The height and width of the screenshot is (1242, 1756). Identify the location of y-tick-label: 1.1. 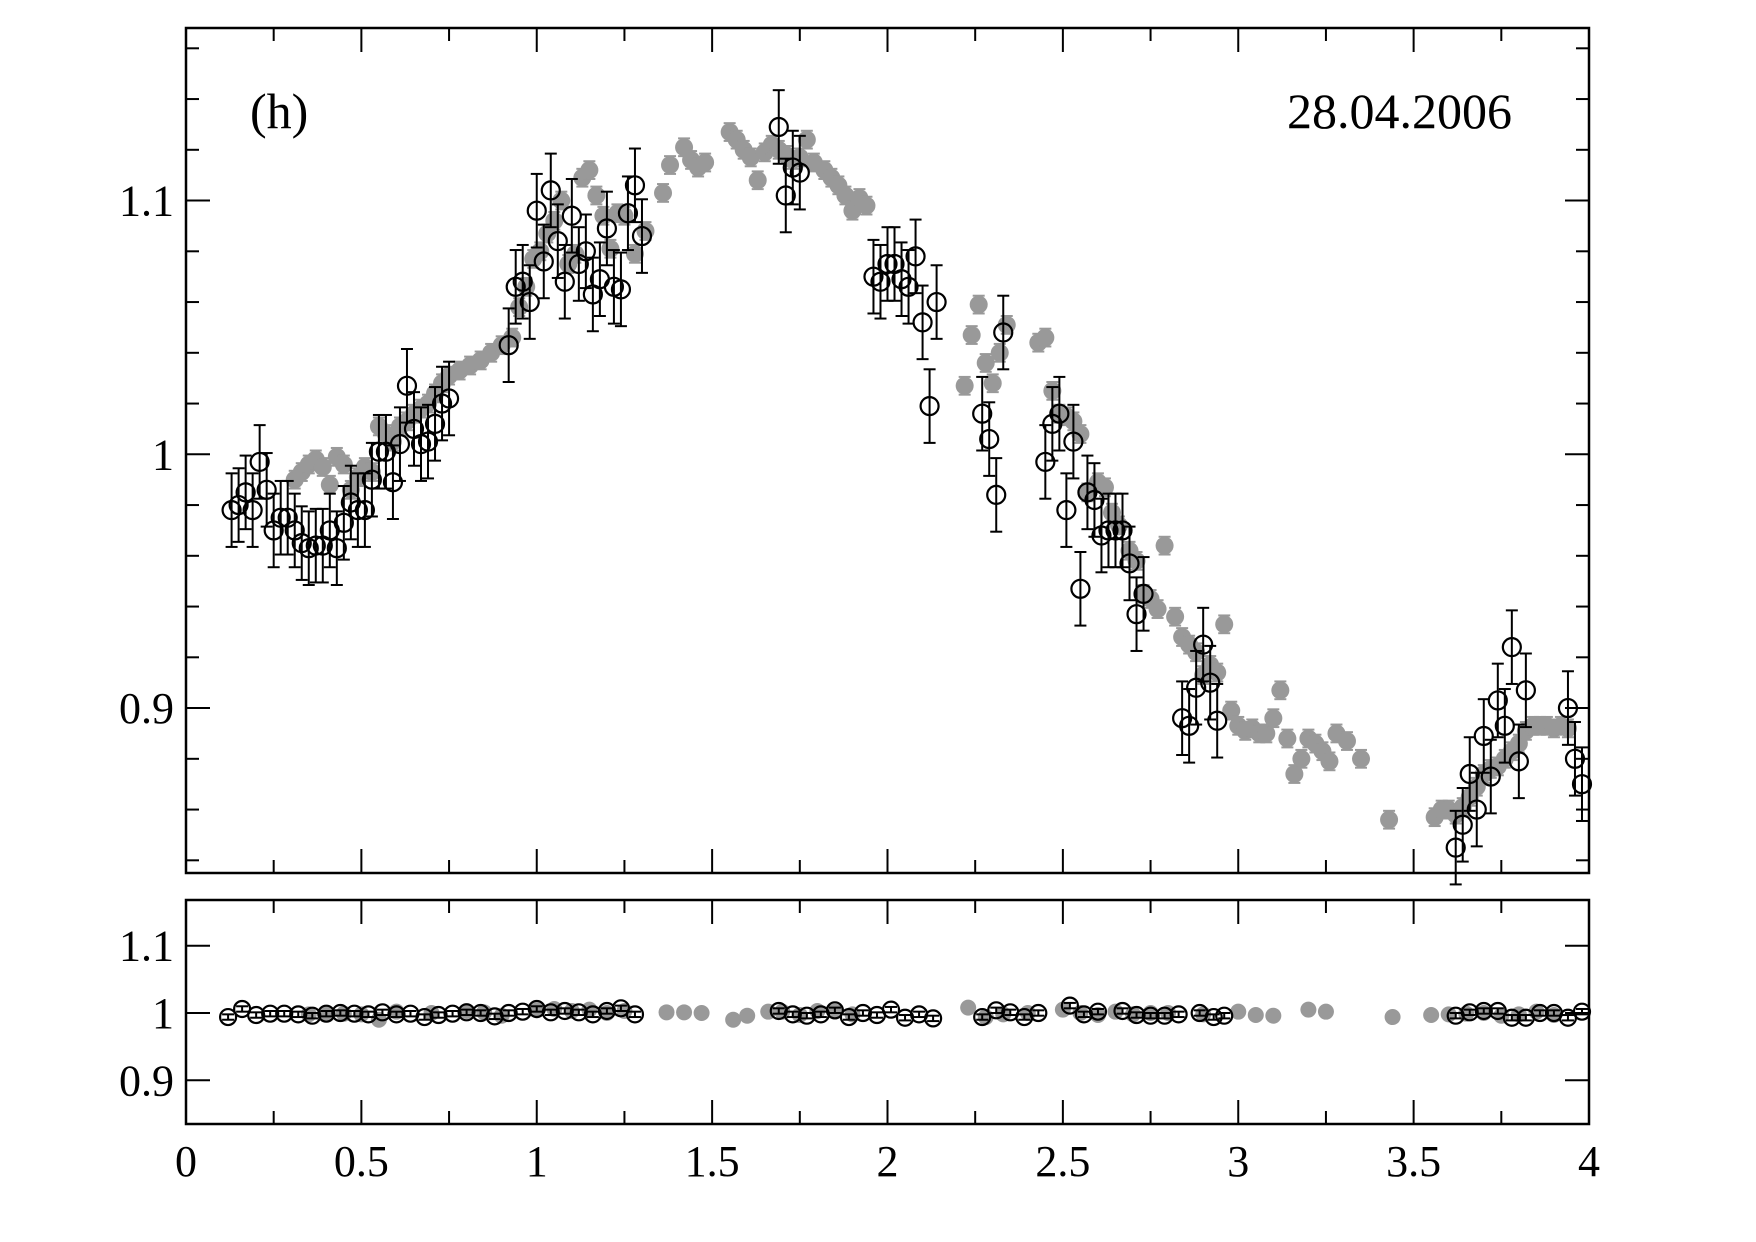
(146, 201).